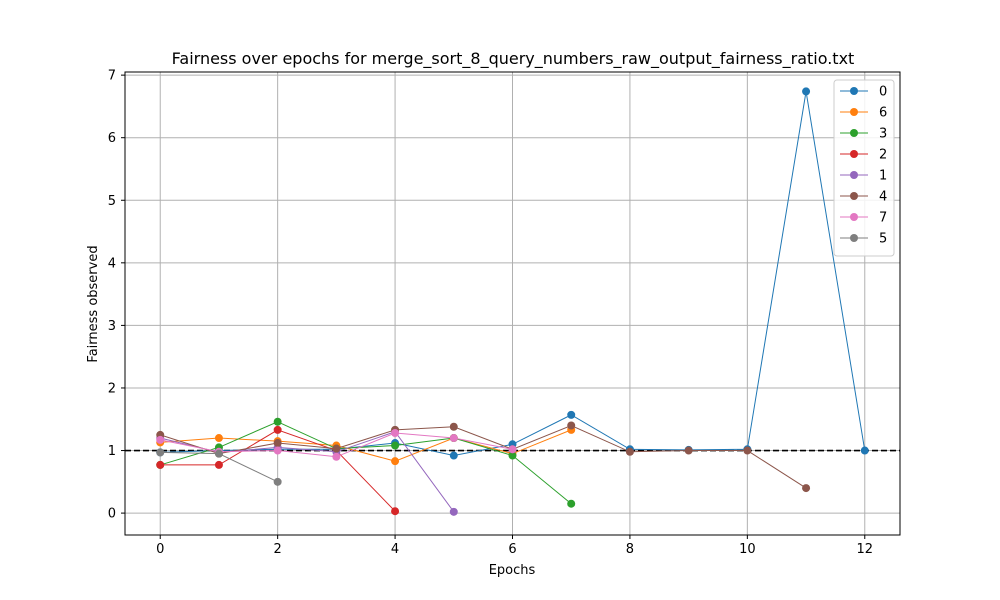  I want to click on x-tick-label: 4, so click(395, 549).